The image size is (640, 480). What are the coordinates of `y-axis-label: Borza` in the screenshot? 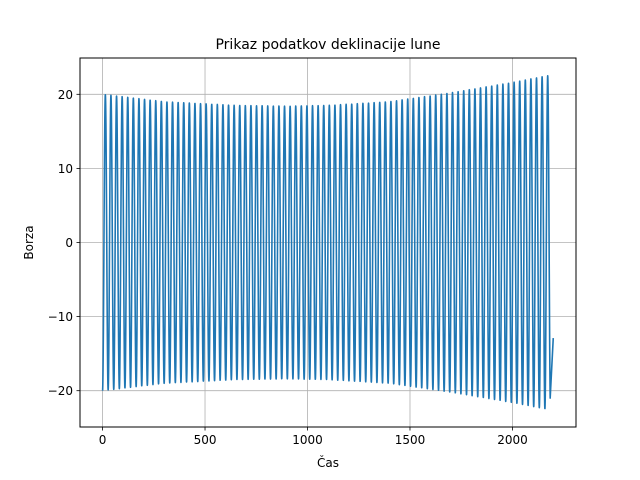 It's located at (29, 242).